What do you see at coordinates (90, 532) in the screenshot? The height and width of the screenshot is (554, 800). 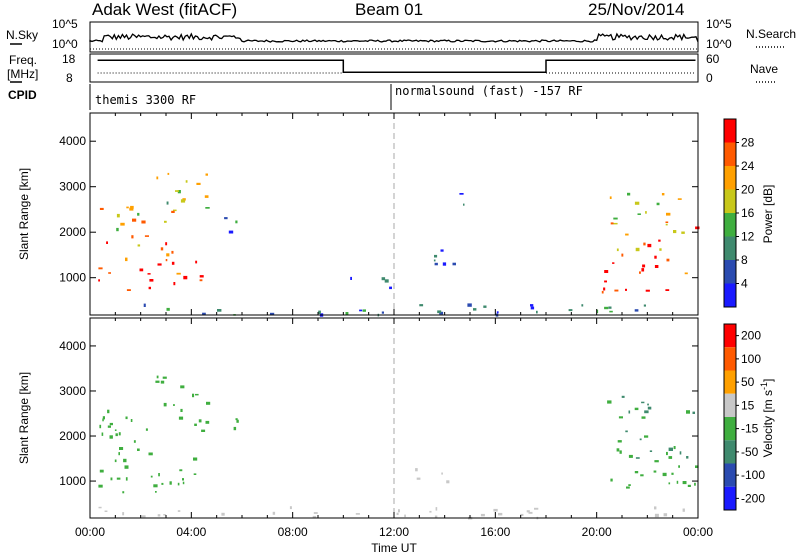 I see `time-tick-label: 00:00` at bounding box center [90, 532].